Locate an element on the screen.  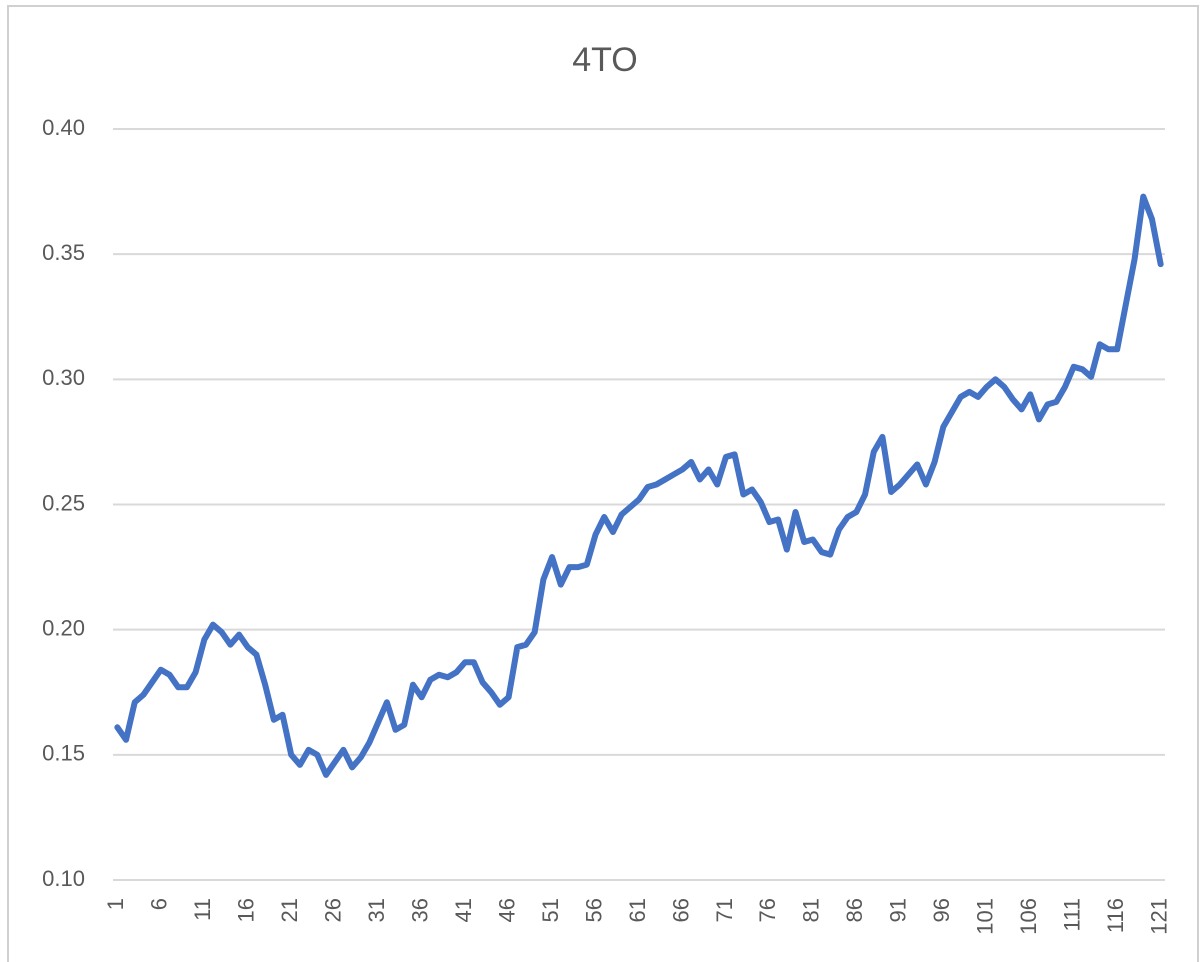
x-tick-label: 56 is located at coordinates (593, 910).